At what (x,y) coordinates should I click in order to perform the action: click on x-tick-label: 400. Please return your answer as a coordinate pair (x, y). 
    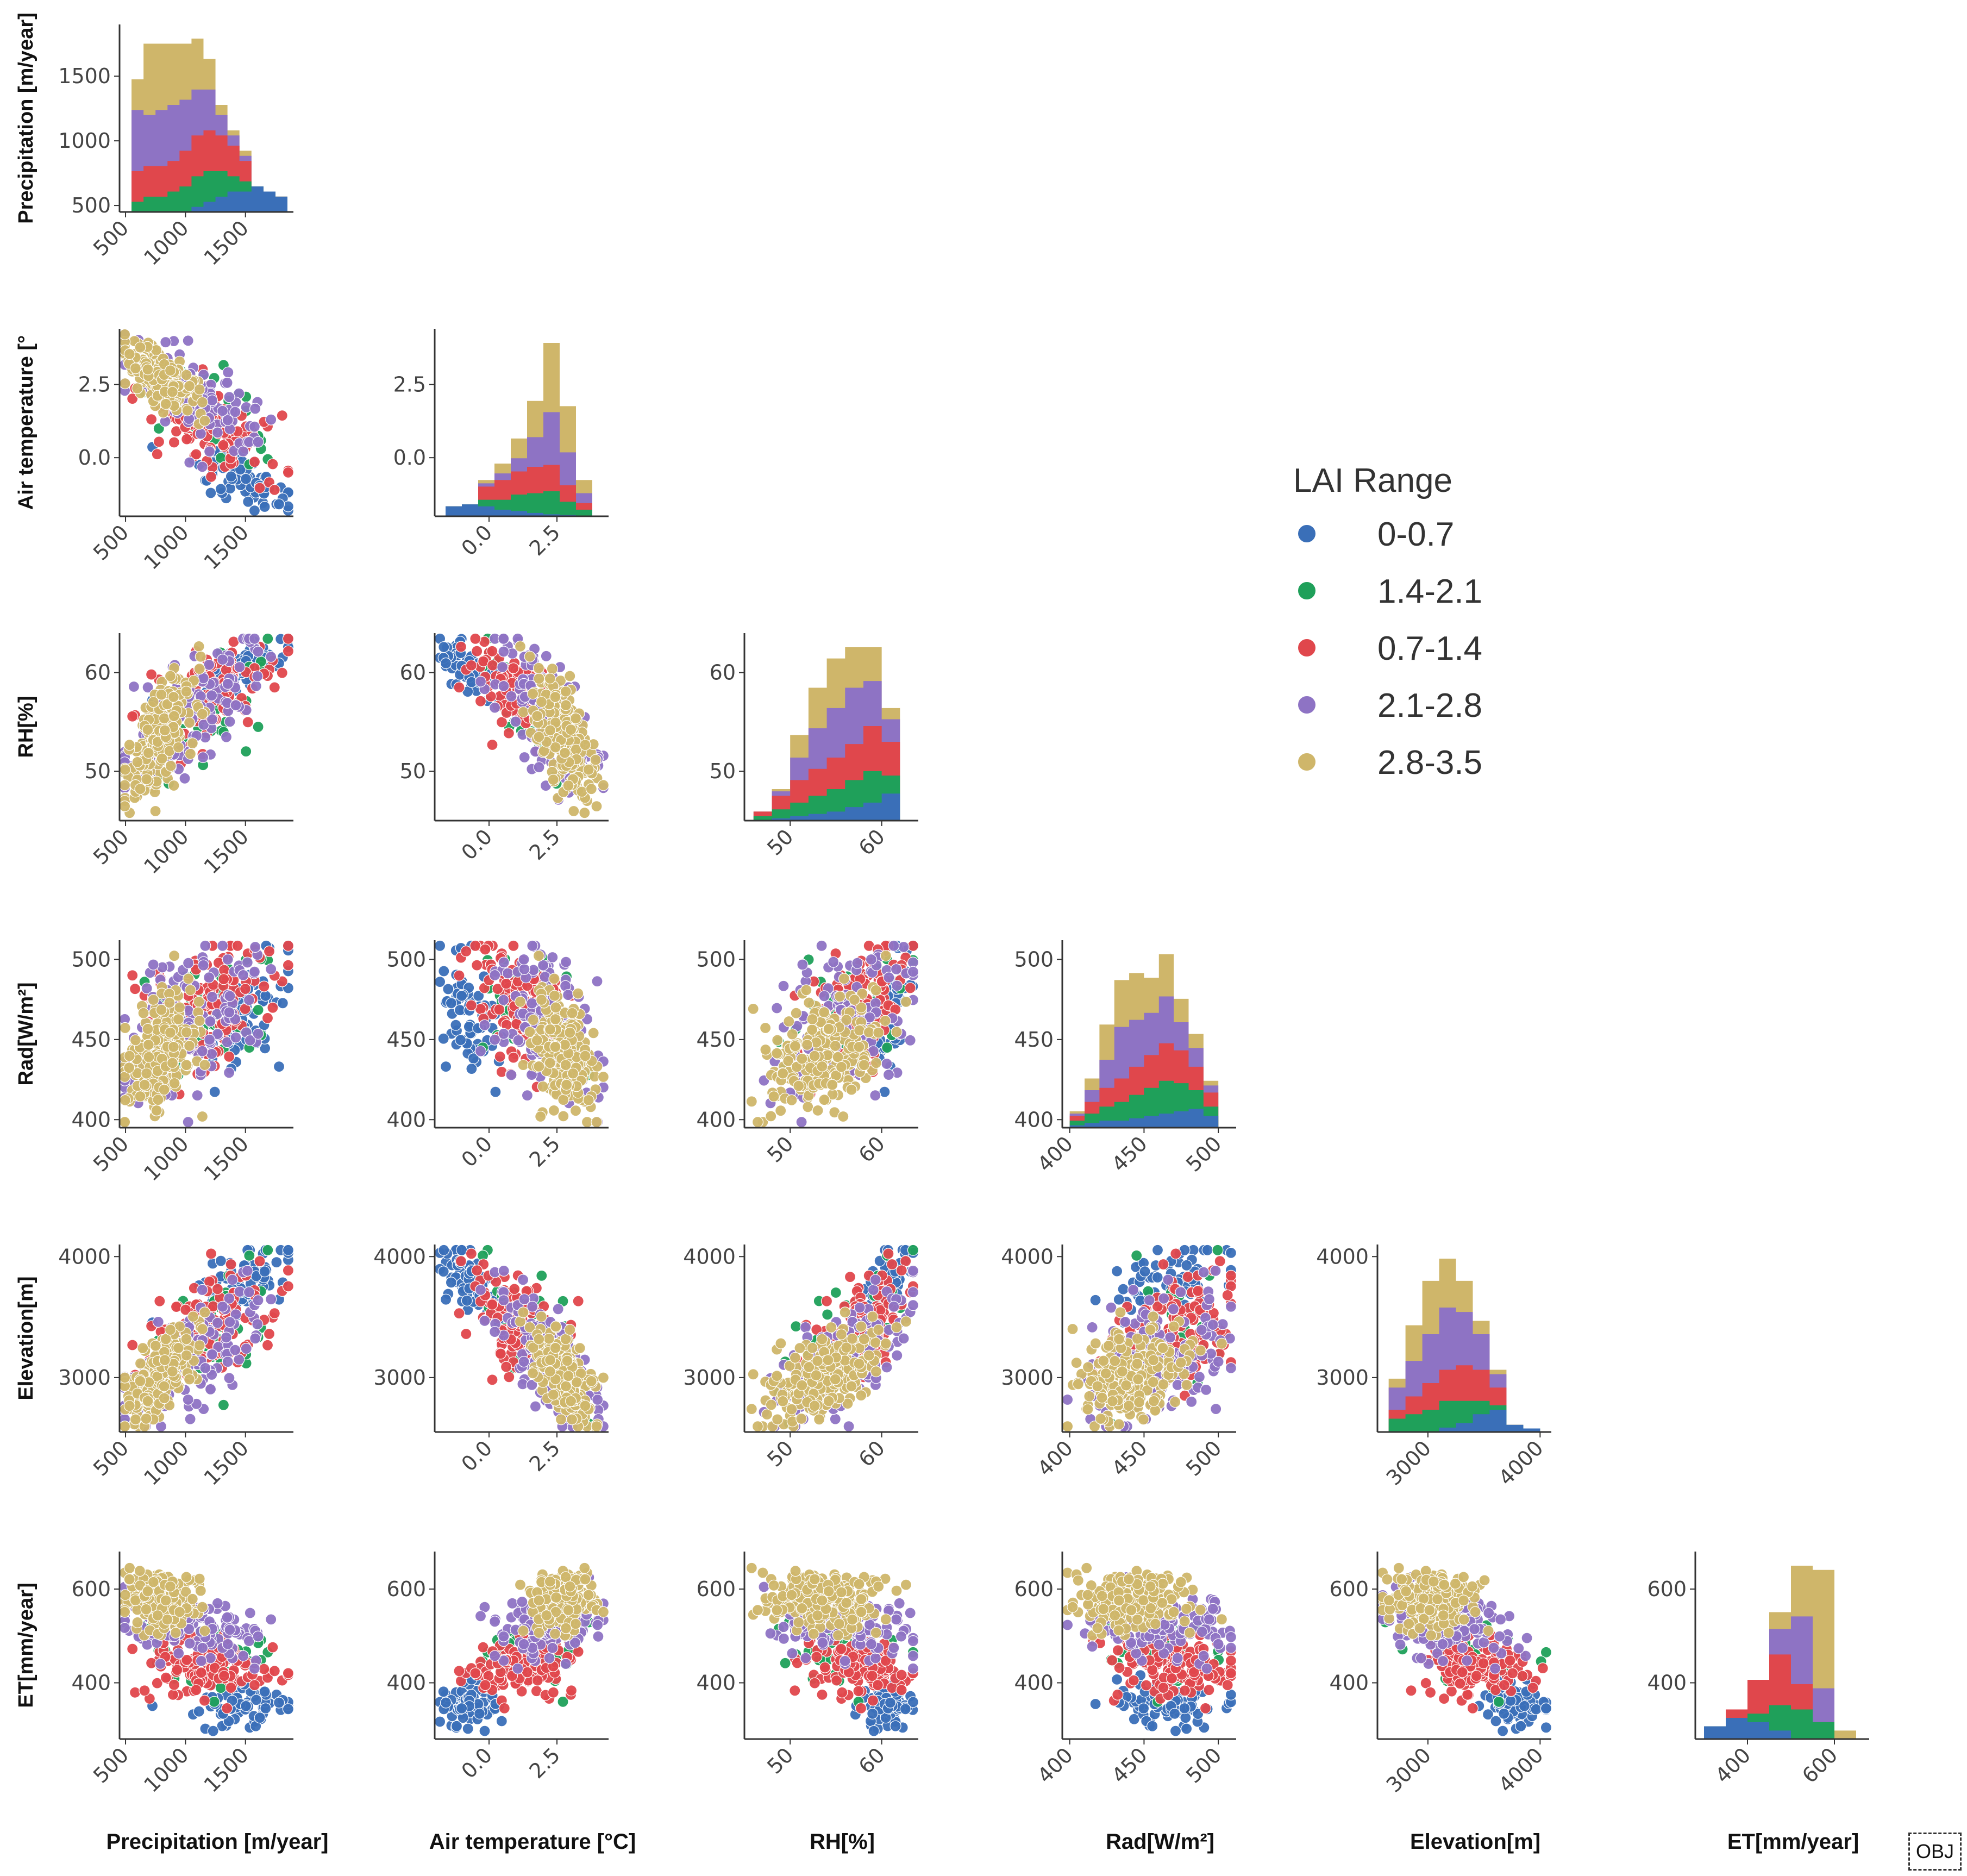
    Looking at the image, I should click on (1055, 1154).